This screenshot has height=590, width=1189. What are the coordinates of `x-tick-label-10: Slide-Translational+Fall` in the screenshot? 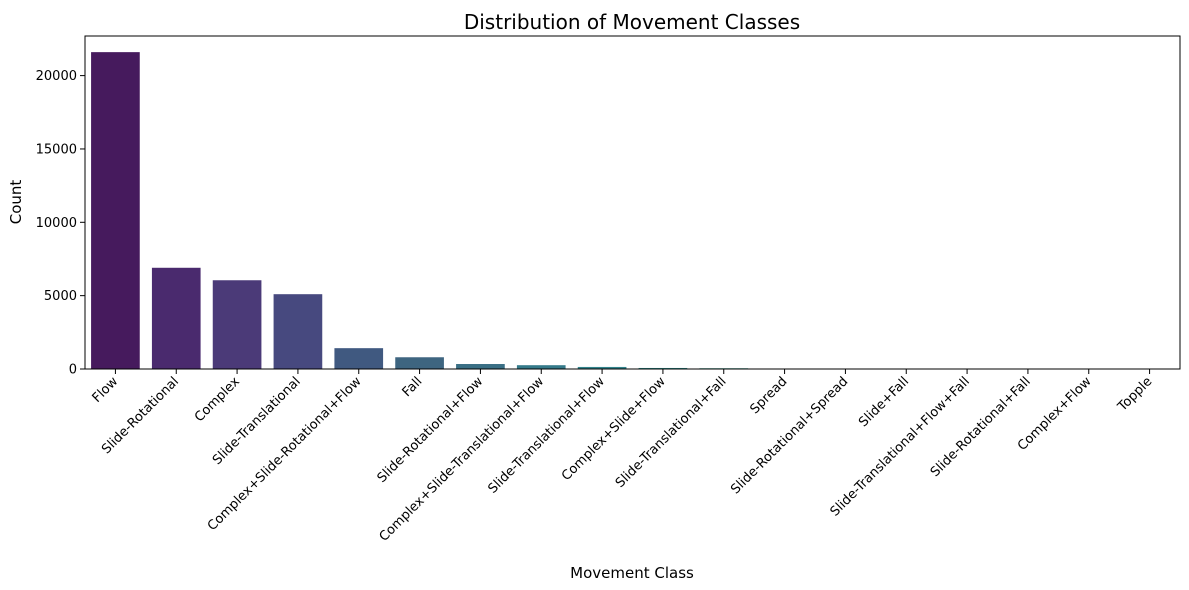 It's located at (671, 432).